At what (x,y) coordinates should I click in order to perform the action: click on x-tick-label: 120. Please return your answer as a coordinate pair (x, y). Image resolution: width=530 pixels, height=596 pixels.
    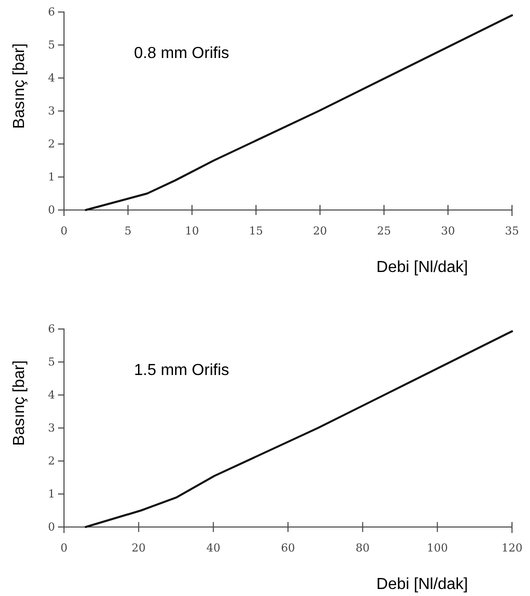
    Looking at the image, I should click on (512, 547).